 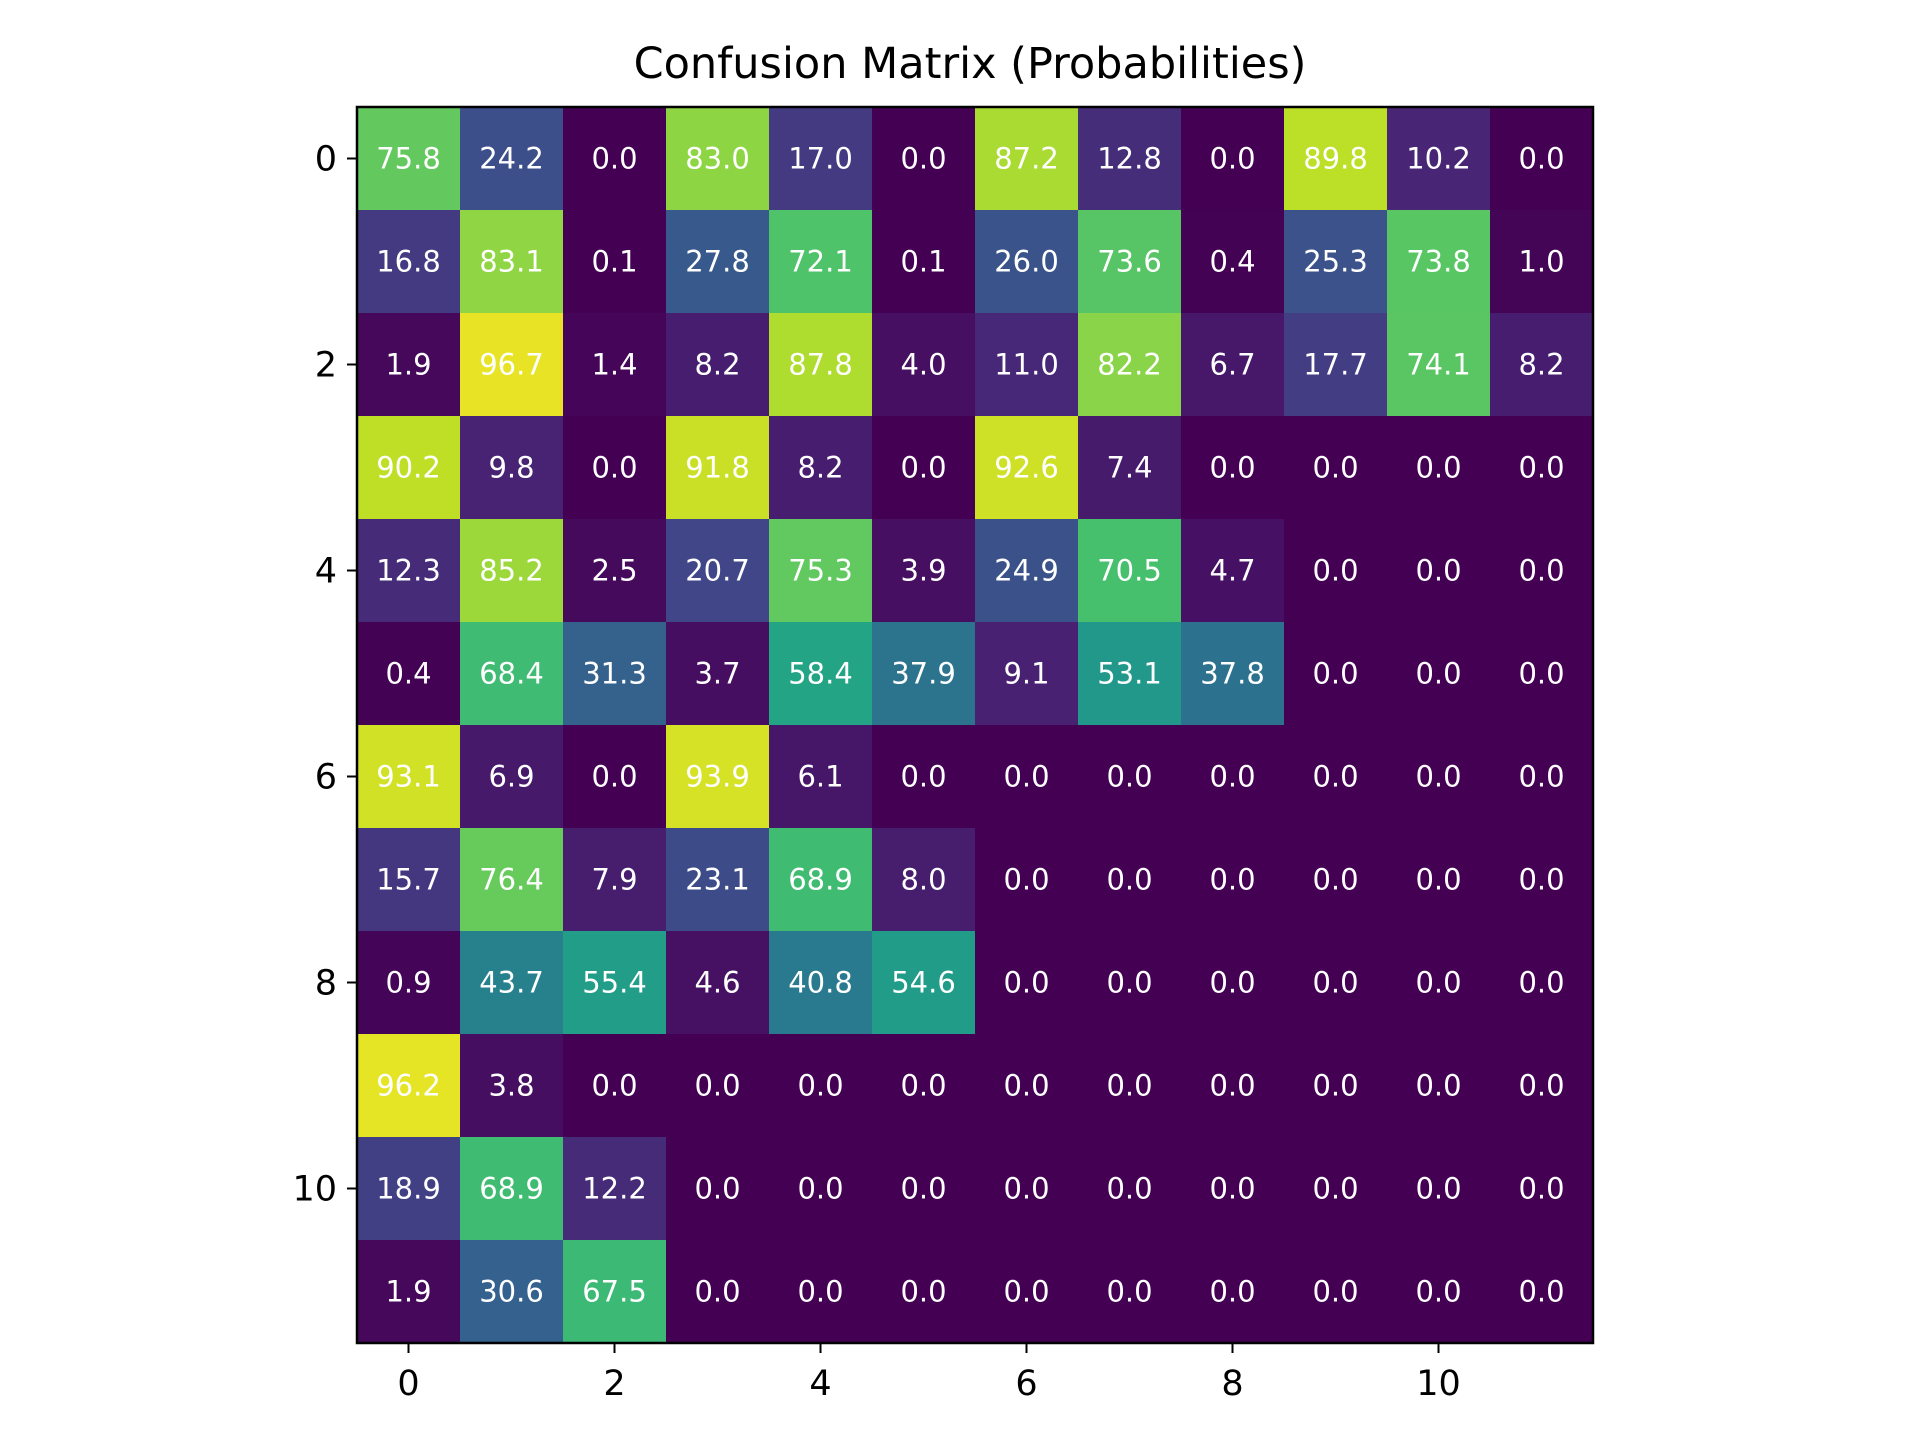 I want to click on cell-value-label: 17.7, so click(x=1335, y=365).